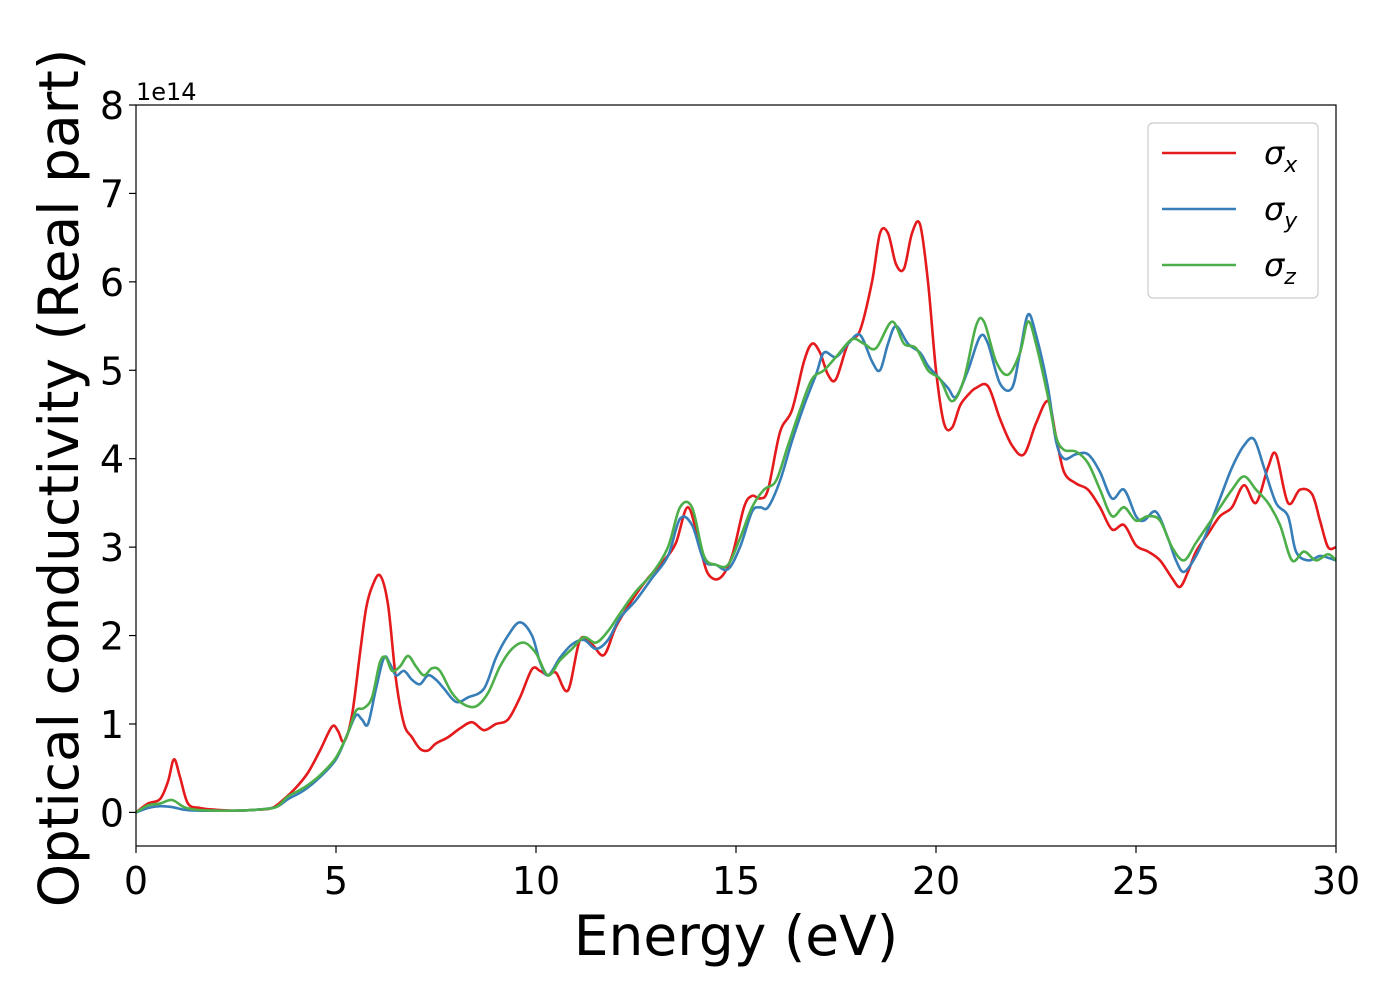  What do you see at coordinates (112, 548) in the screenshot?
I see `y-tick-label: 3` at bounding box center [112, 548].